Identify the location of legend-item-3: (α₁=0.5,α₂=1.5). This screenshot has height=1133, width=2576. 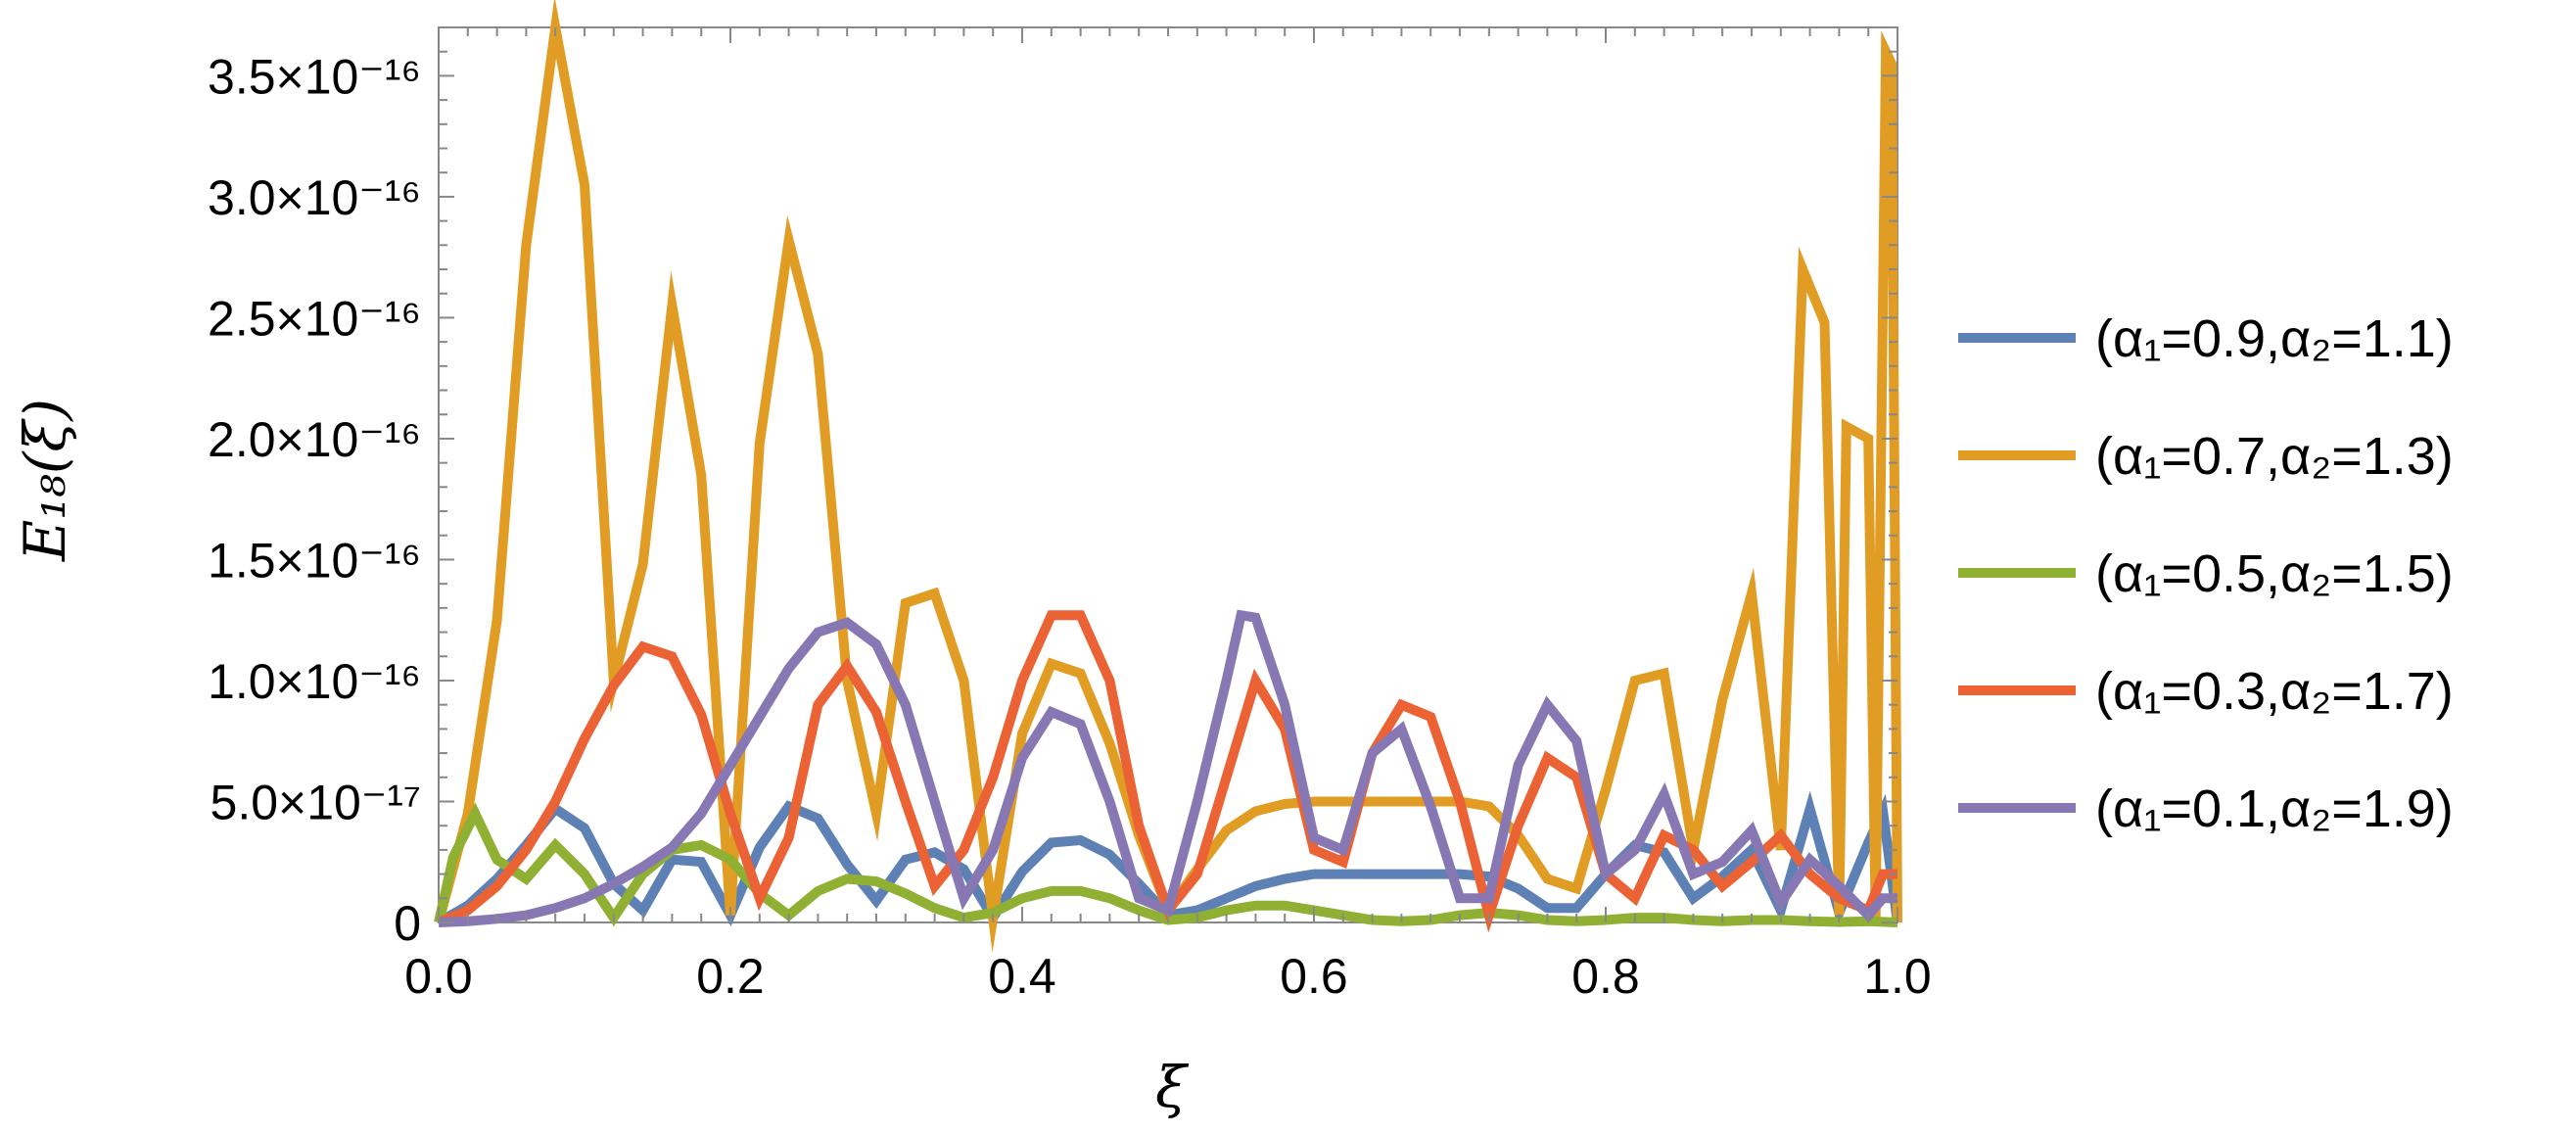
(2206, 573).